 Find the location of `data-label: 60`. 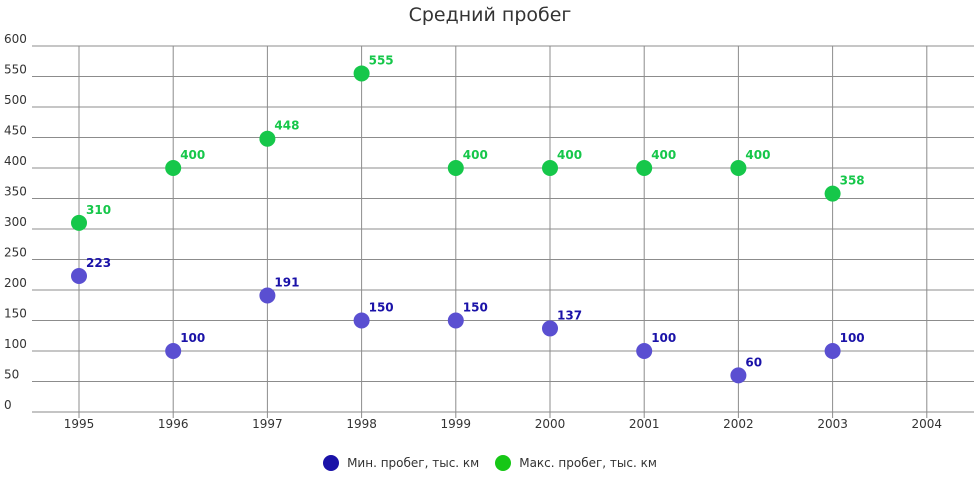

data-label: 60 is located at coordinates (753, 362).